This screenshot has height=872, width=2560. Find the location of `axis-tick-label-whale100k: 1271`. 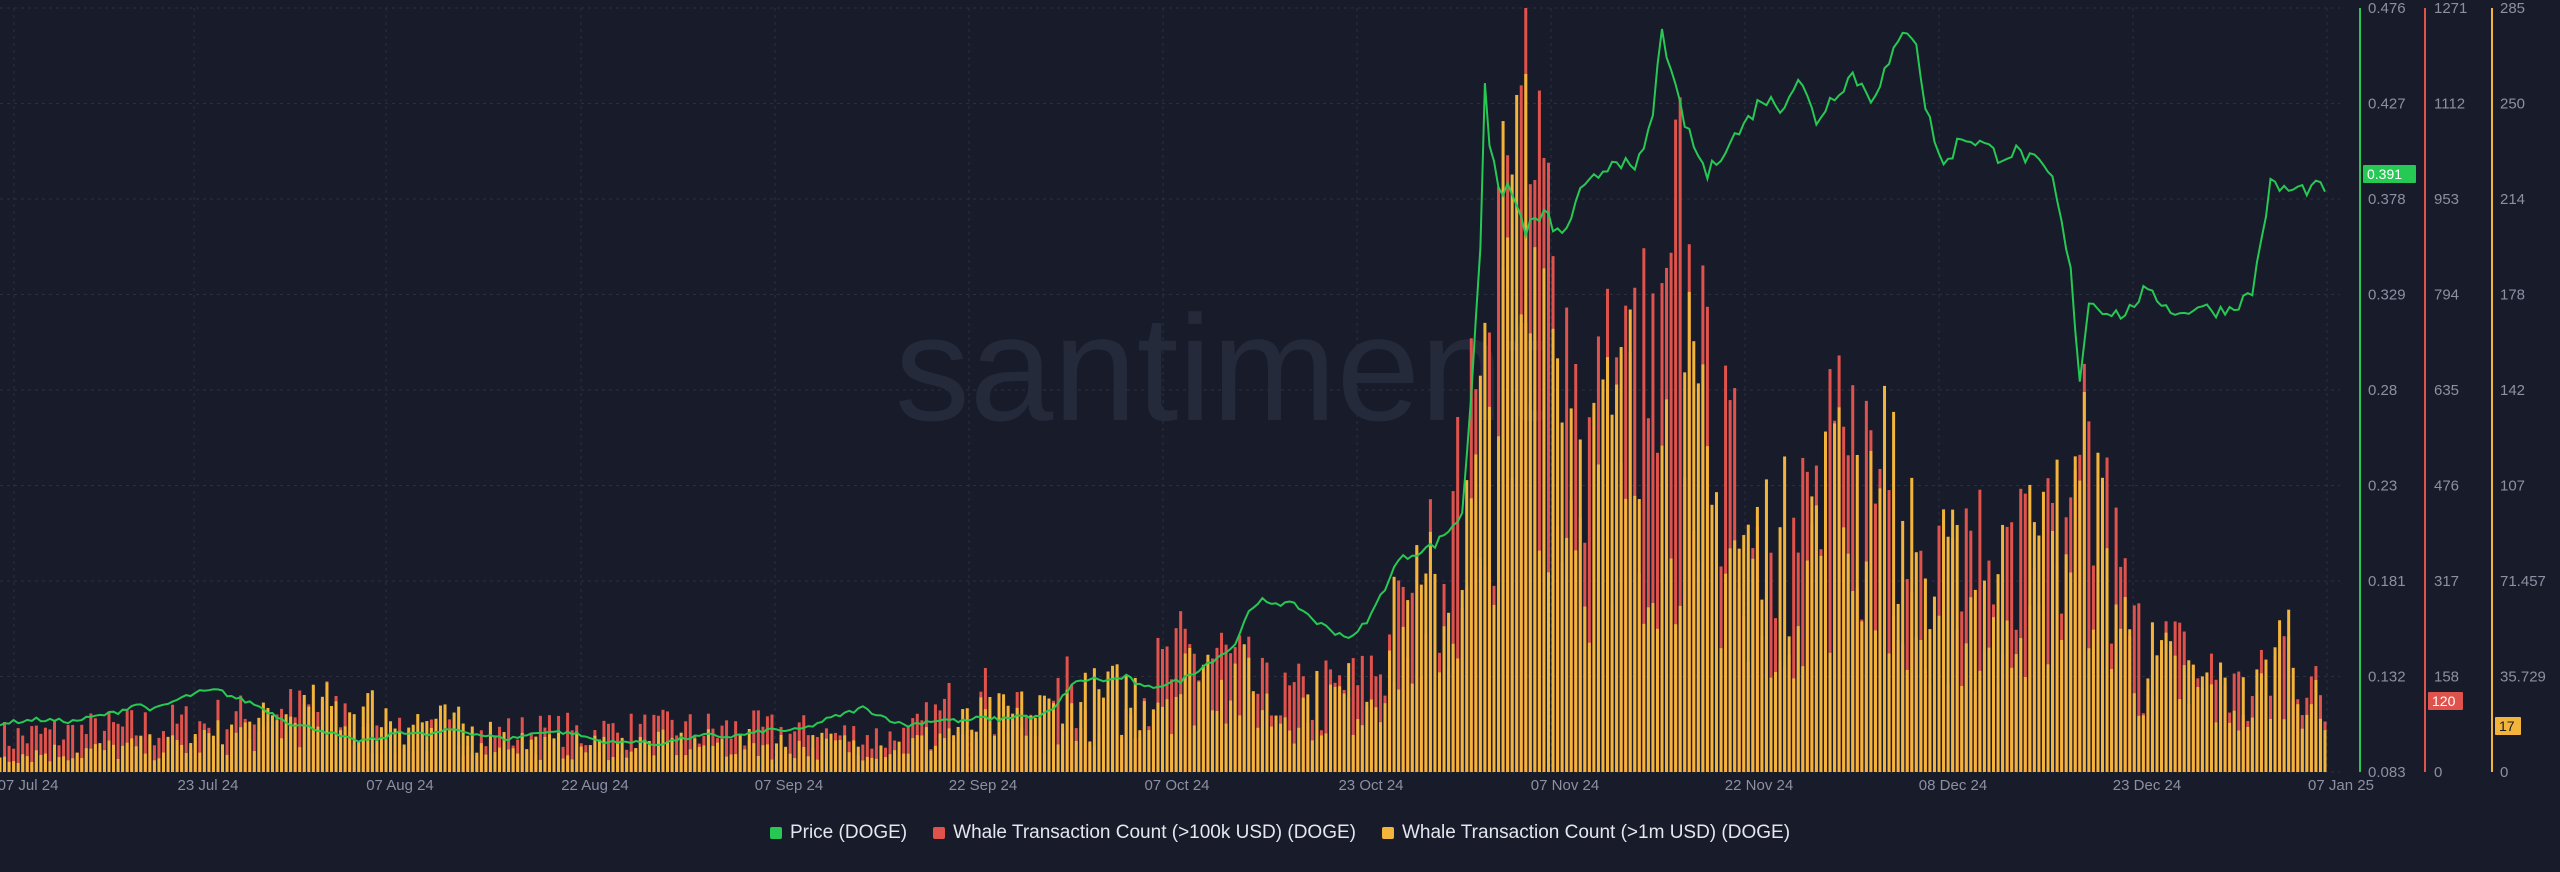

axis-tick-label-whale100k: 1271 is located at coordinates (2450, 8).